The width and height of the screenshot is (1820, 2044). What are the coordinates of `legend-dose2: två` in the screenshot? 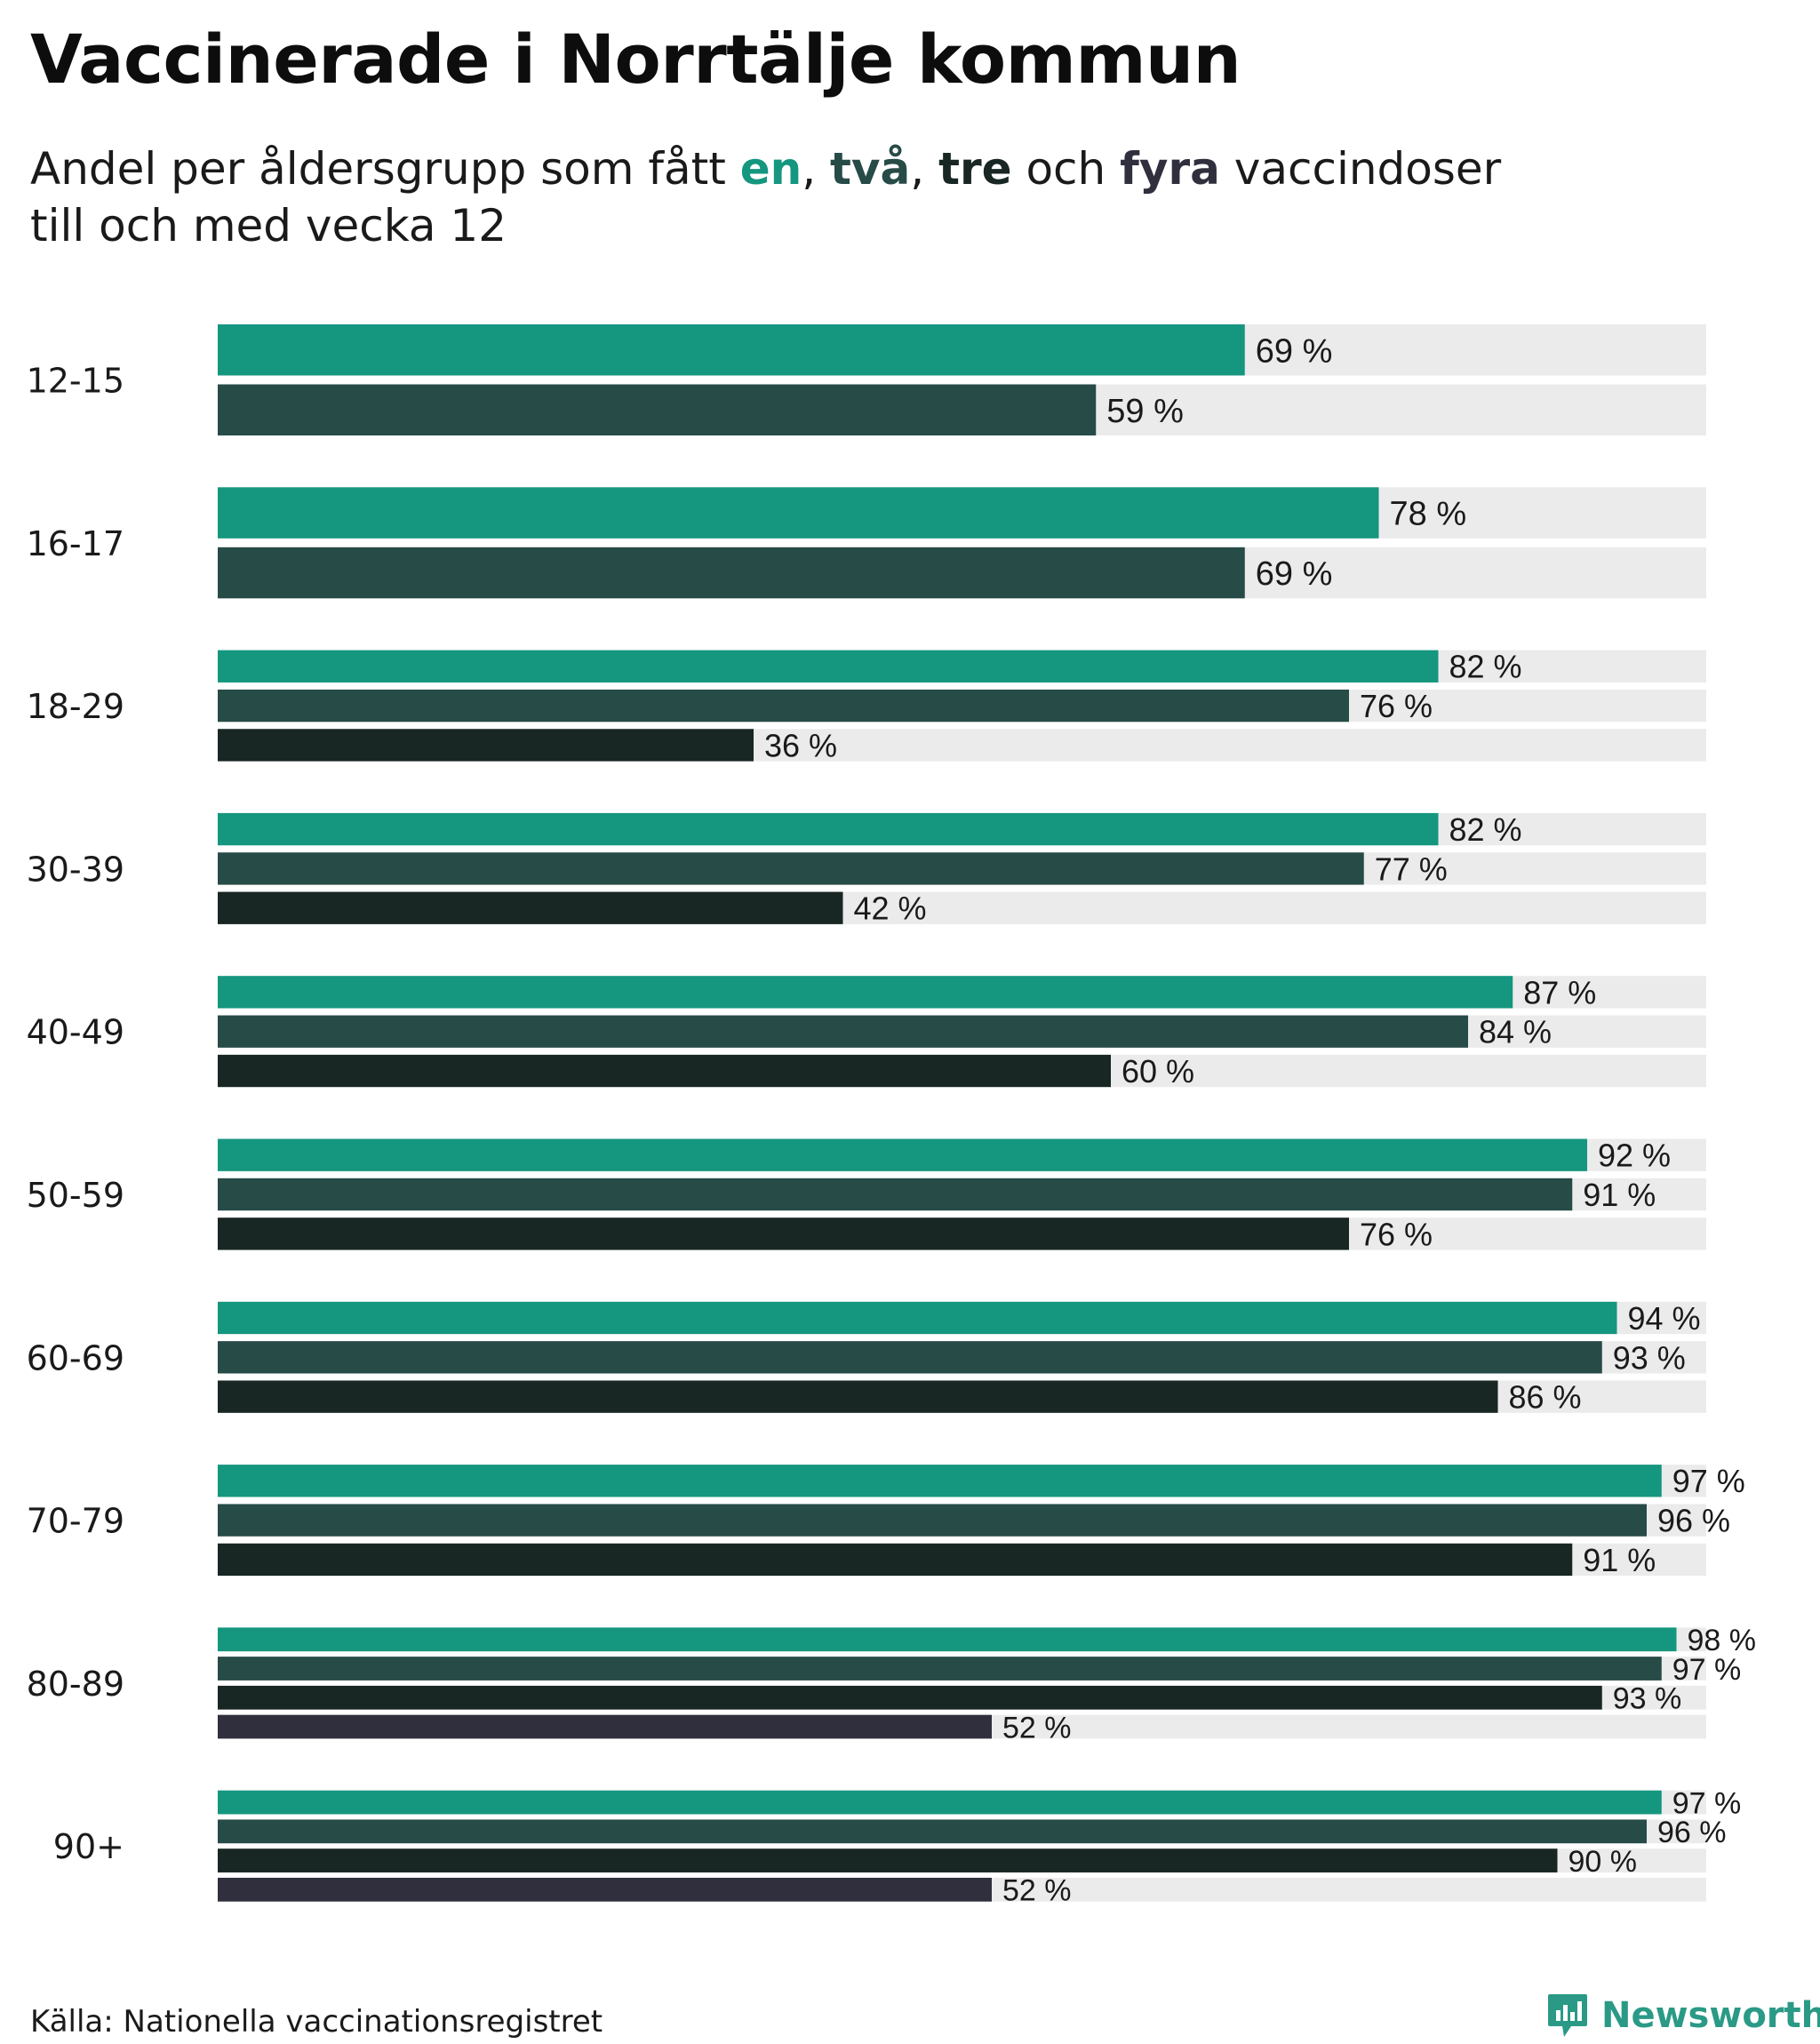 It's located at (870, 169).